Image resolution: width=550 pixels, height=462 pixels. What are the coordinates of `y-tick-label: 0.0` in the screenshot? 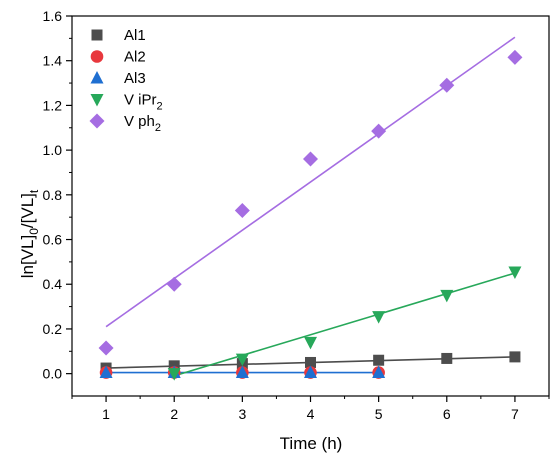 It's located at (53, 374).